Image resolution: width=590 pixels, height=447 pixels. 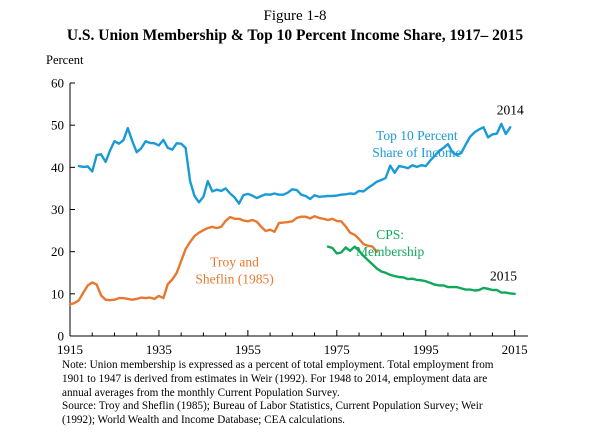 I want to click on series-label: CPS:, so click(x=390, y=234).